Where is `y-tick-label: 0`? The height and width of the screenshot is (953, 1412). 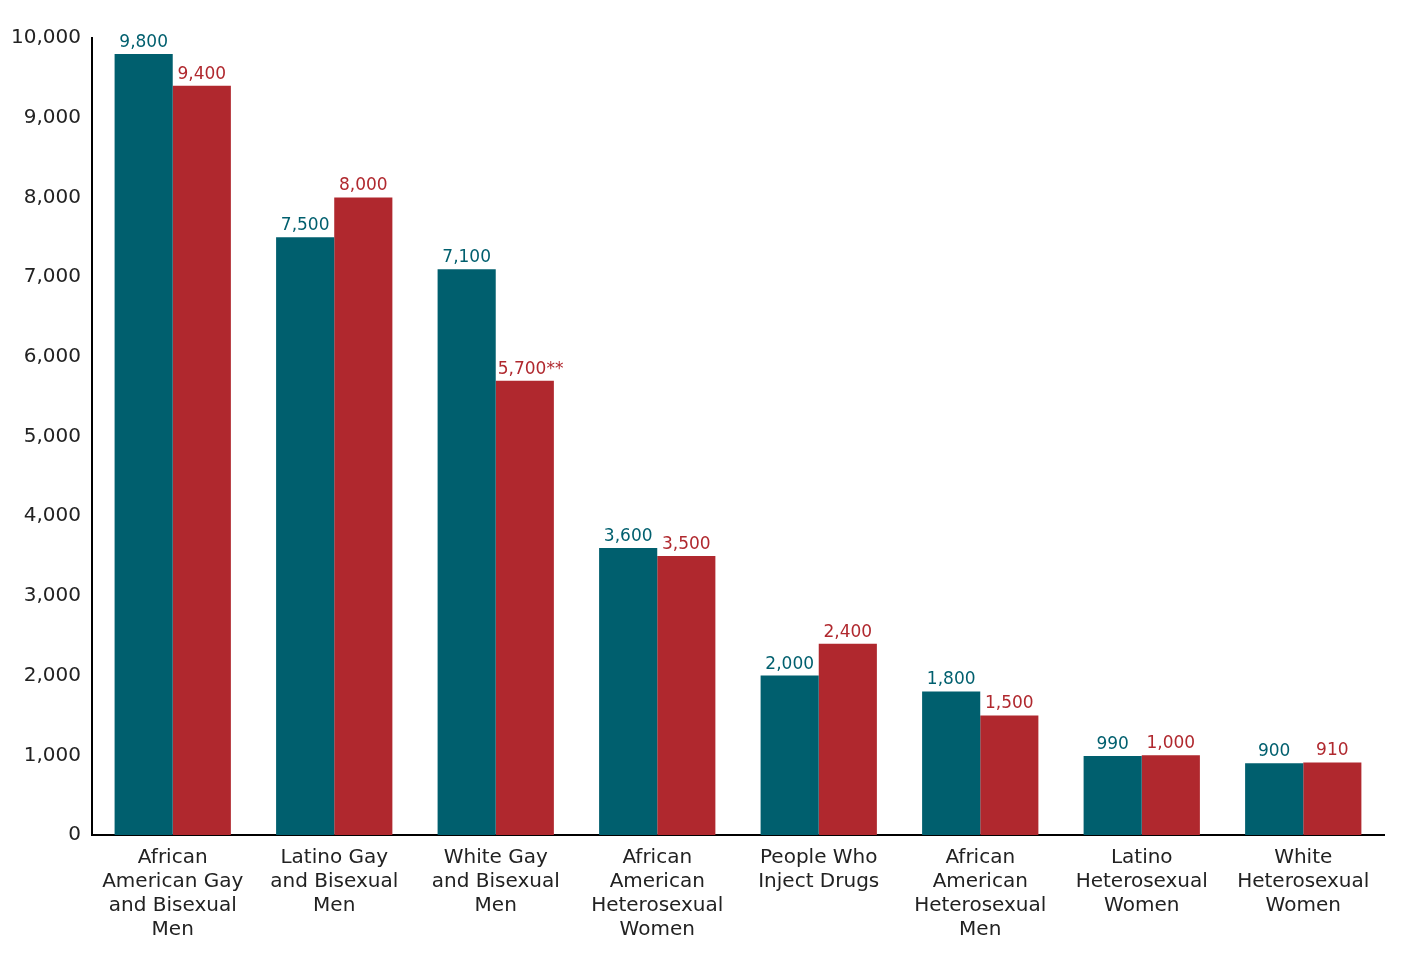 y-tick-label: 0 is located at coordinates (74, 833).